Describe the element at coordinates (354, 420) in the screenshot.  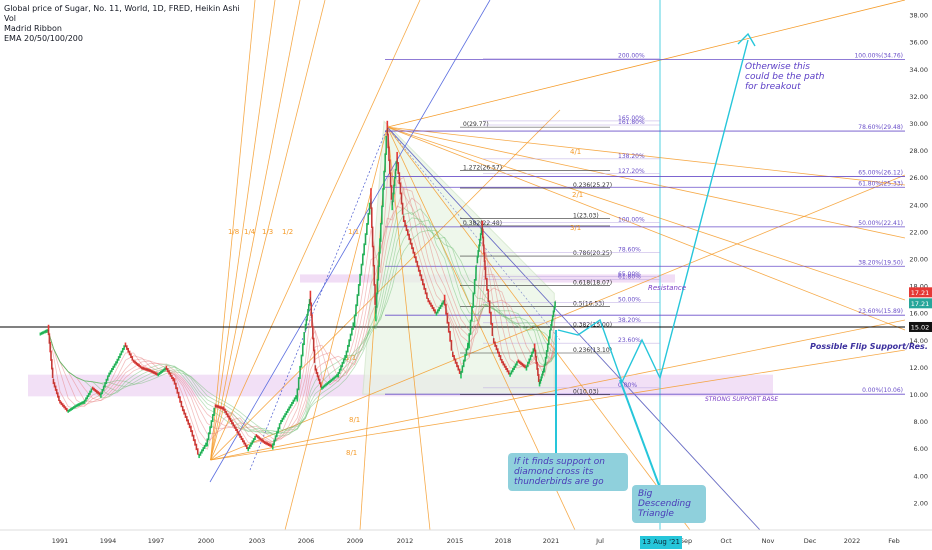
I see `fan-label: 8/1` at that location.